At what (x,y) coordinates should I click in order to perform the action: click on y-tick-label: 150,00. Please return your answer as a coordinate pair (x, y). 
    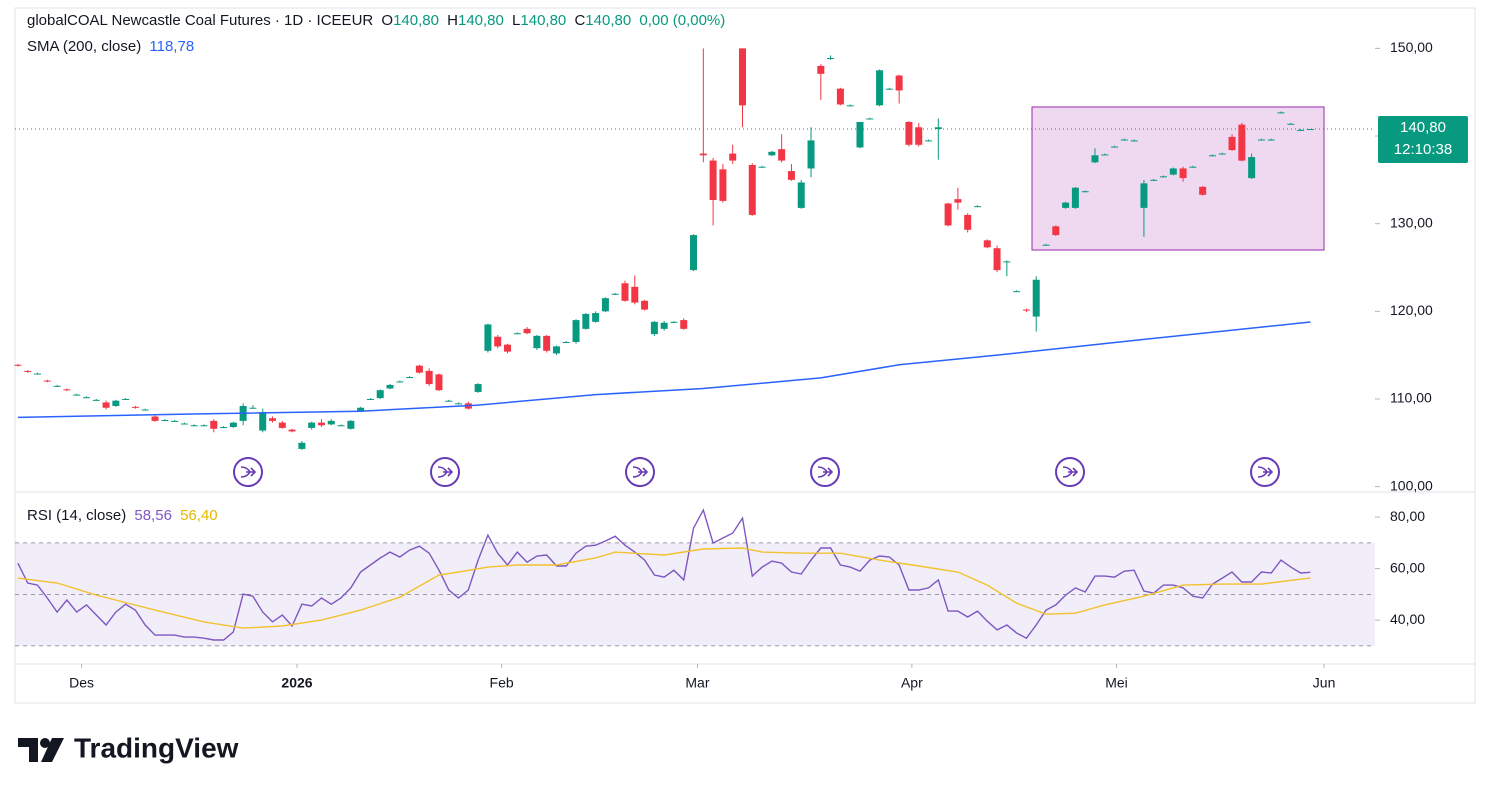
    Looking at the image, I should click on (1411, 47).